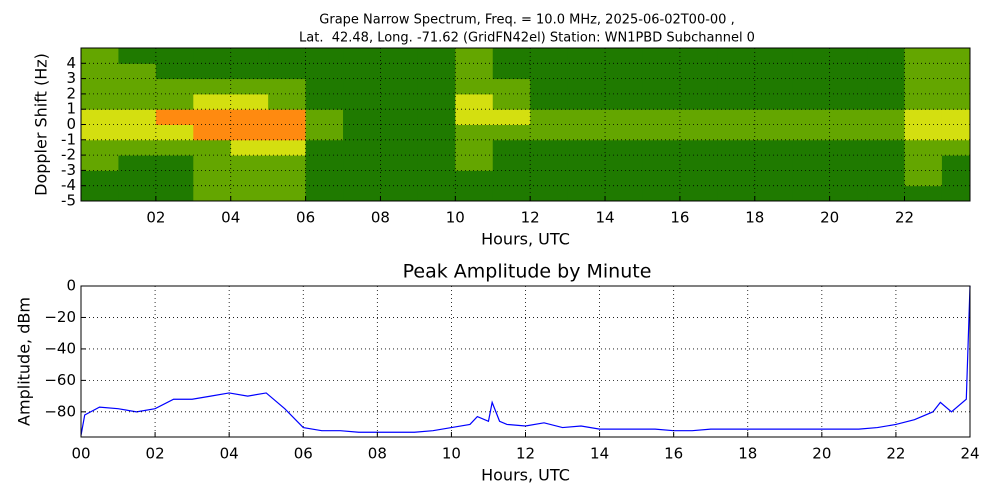 The height and width of the screenshot is (500, 1000). Describe the element at coordinates (68, 139) in the screenshot. I see `y-tick-label: -1` at that location.